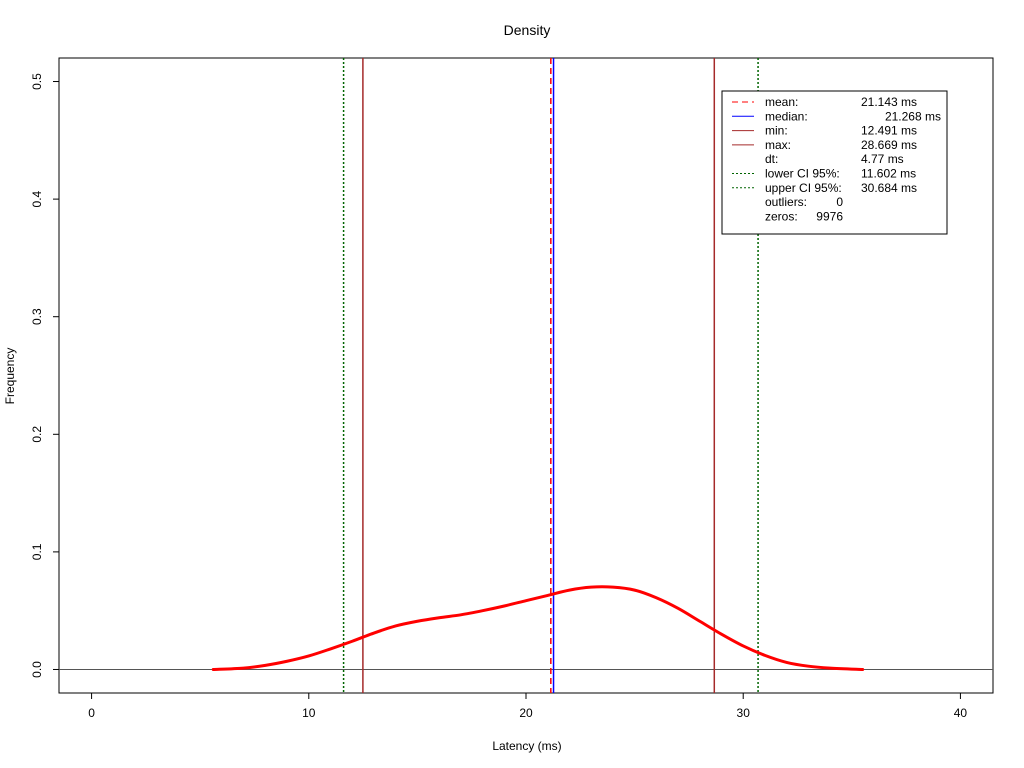 Image resolution: width=1024 pixels, height=768 pixels. Describe the element at coordinates (744, 713) in the screenshot. I see `x-tick-label: 30` at that location.